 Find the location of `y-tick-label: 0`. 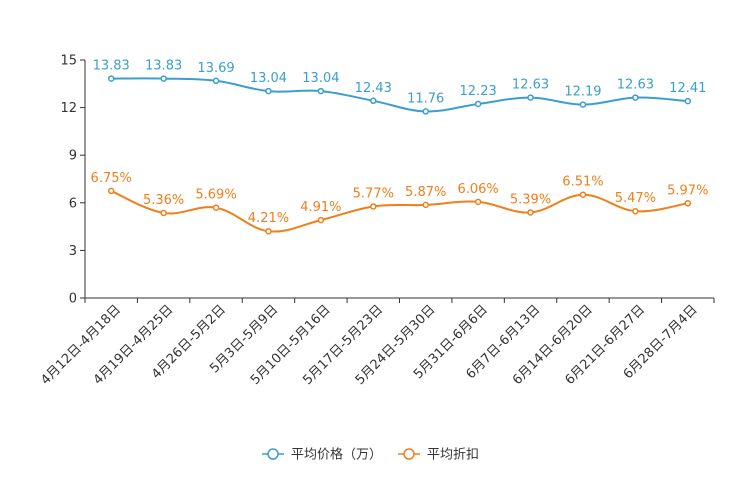

y-tick-label: 0 is located at coordinates (73, 299).